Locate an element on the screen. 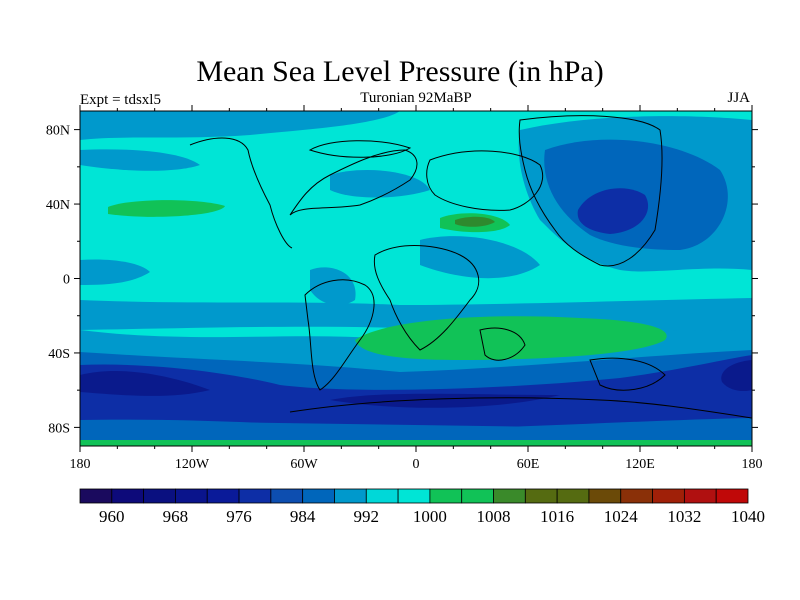 The width and height of the screenshot is (800, 600). coast-australia is located at coordinates (627, 374).